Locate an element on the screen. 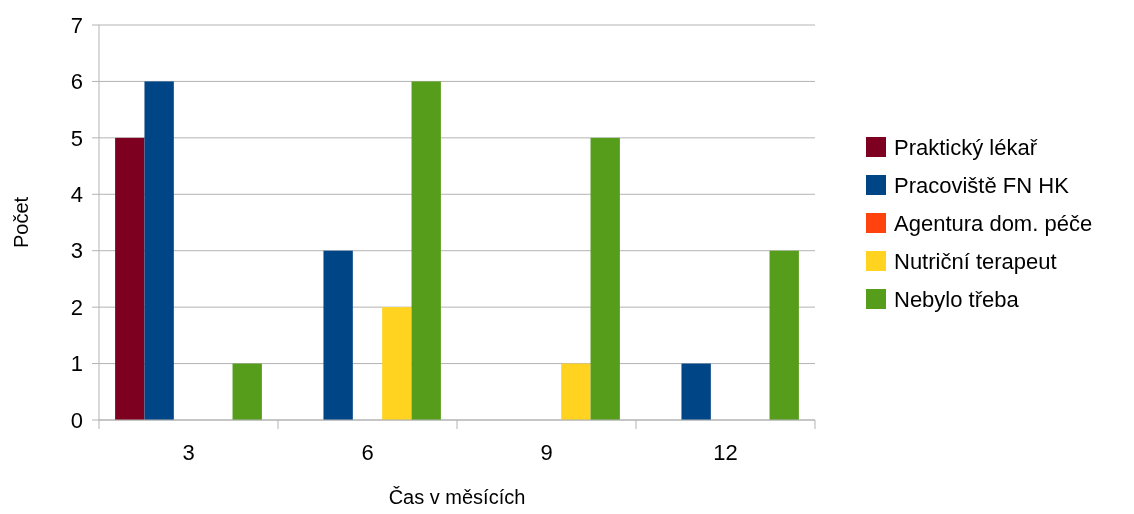  y-tick-label: 2 is located at coordinates (76, 307).